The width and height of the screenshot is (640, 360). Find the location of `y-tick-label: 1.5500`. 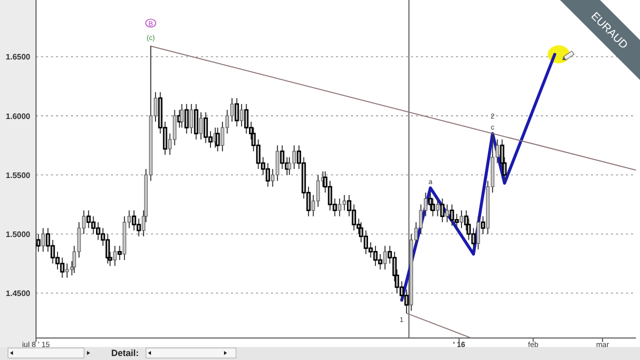

y-tick-label: 1.5500 is located at coordinates (18, 175).